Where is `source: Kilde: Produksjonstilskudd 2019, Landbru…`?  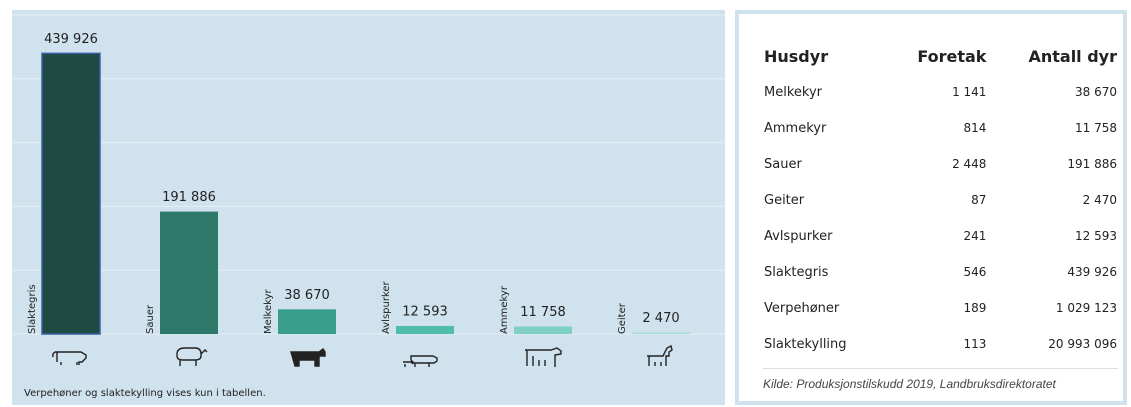 source: Kilde: Produksjonstilskudd 2019, Landbru… is located at coordinates (940, 379).